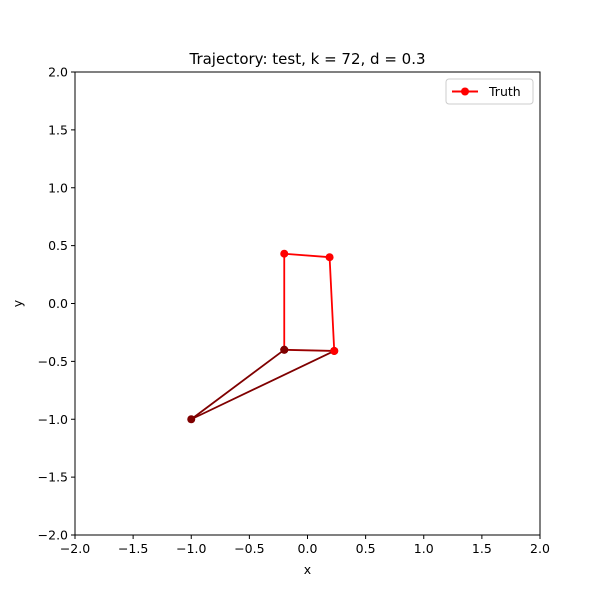 This screenshot has height=600, width=600. I want to click on y-tick-label: 1.5, so click(58, 129).